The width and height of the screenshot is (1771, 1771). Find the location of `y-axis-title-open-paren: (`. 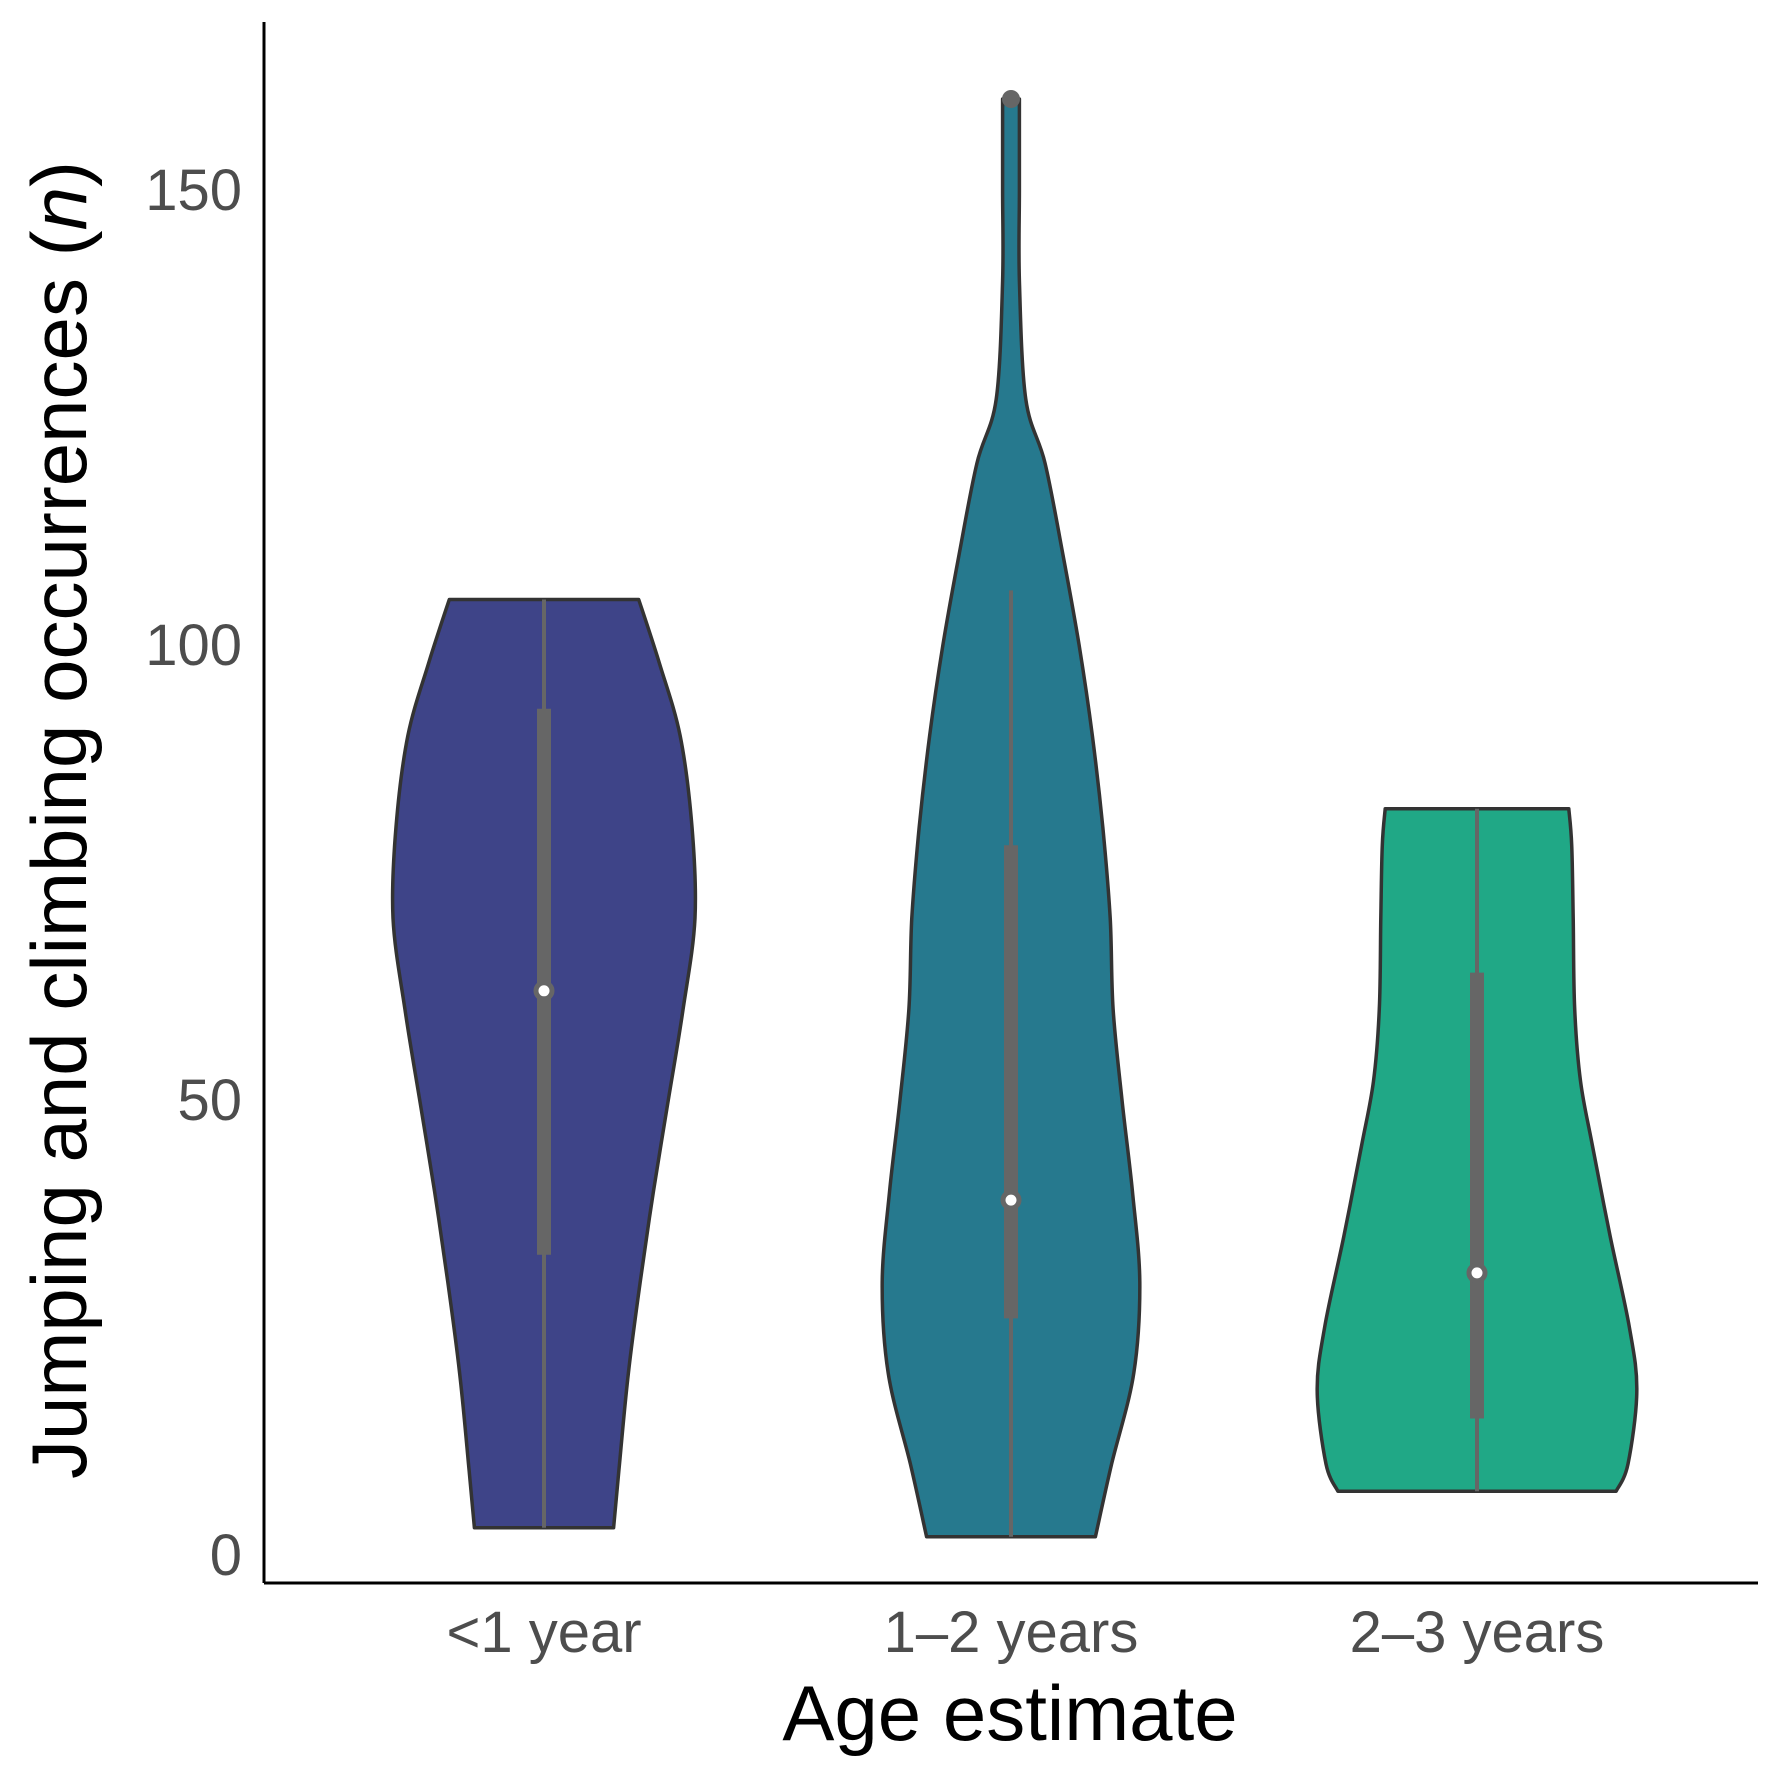

y-axis-title-open-paren: ( is located at coordinates (59, 254).